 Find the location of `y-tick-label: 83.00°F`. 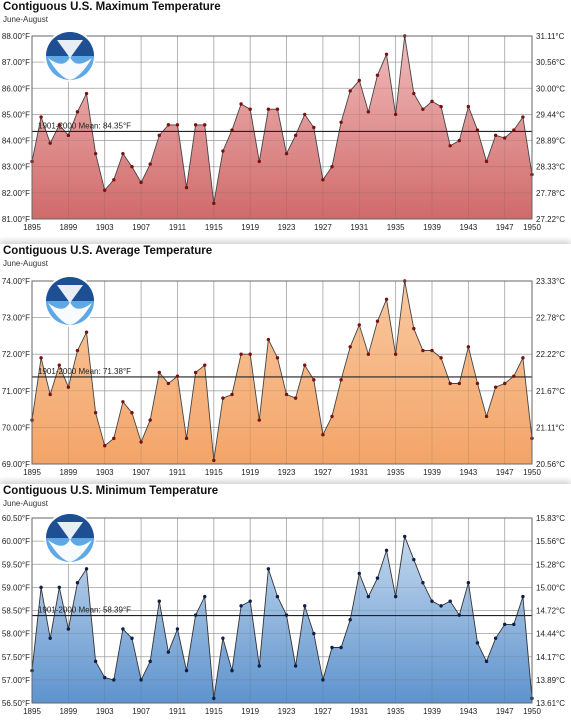

y-tick-label: 83.00°F is located at coordinates (16, 167).